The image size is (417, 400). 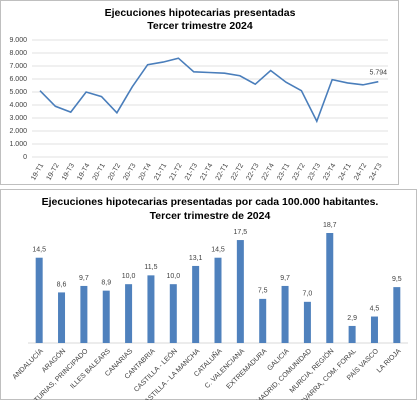 What do you see at coordinates (18, 105) in the screenshot?
I see `y-tick-label: 4.000` at bounding box center [18, 105].